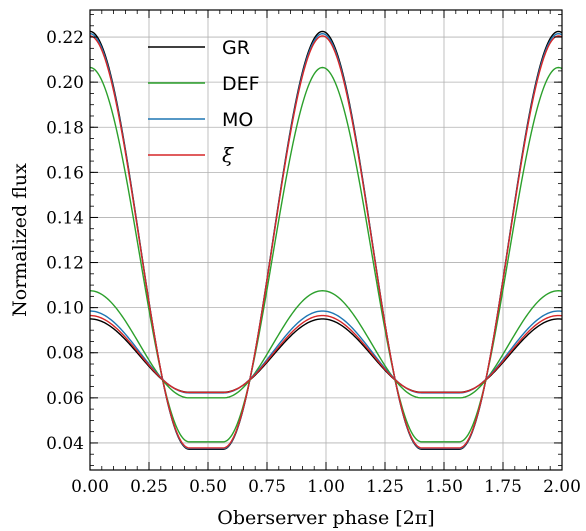 The image size is (586, 531). What do you see at coordinates (149, 487) in the screenshot?
I see `x-tick-label: 0.25` at bounding box center [149, 487].